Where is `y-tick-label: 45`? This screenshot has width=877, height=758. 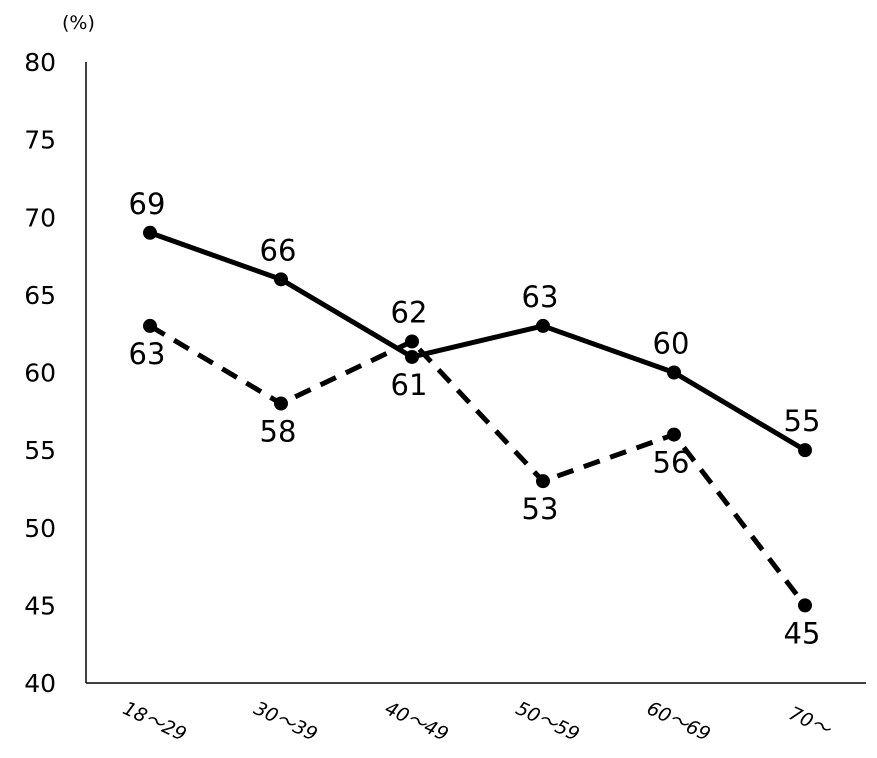
y-tick-label: 45 is located at coordinates (40, 605).